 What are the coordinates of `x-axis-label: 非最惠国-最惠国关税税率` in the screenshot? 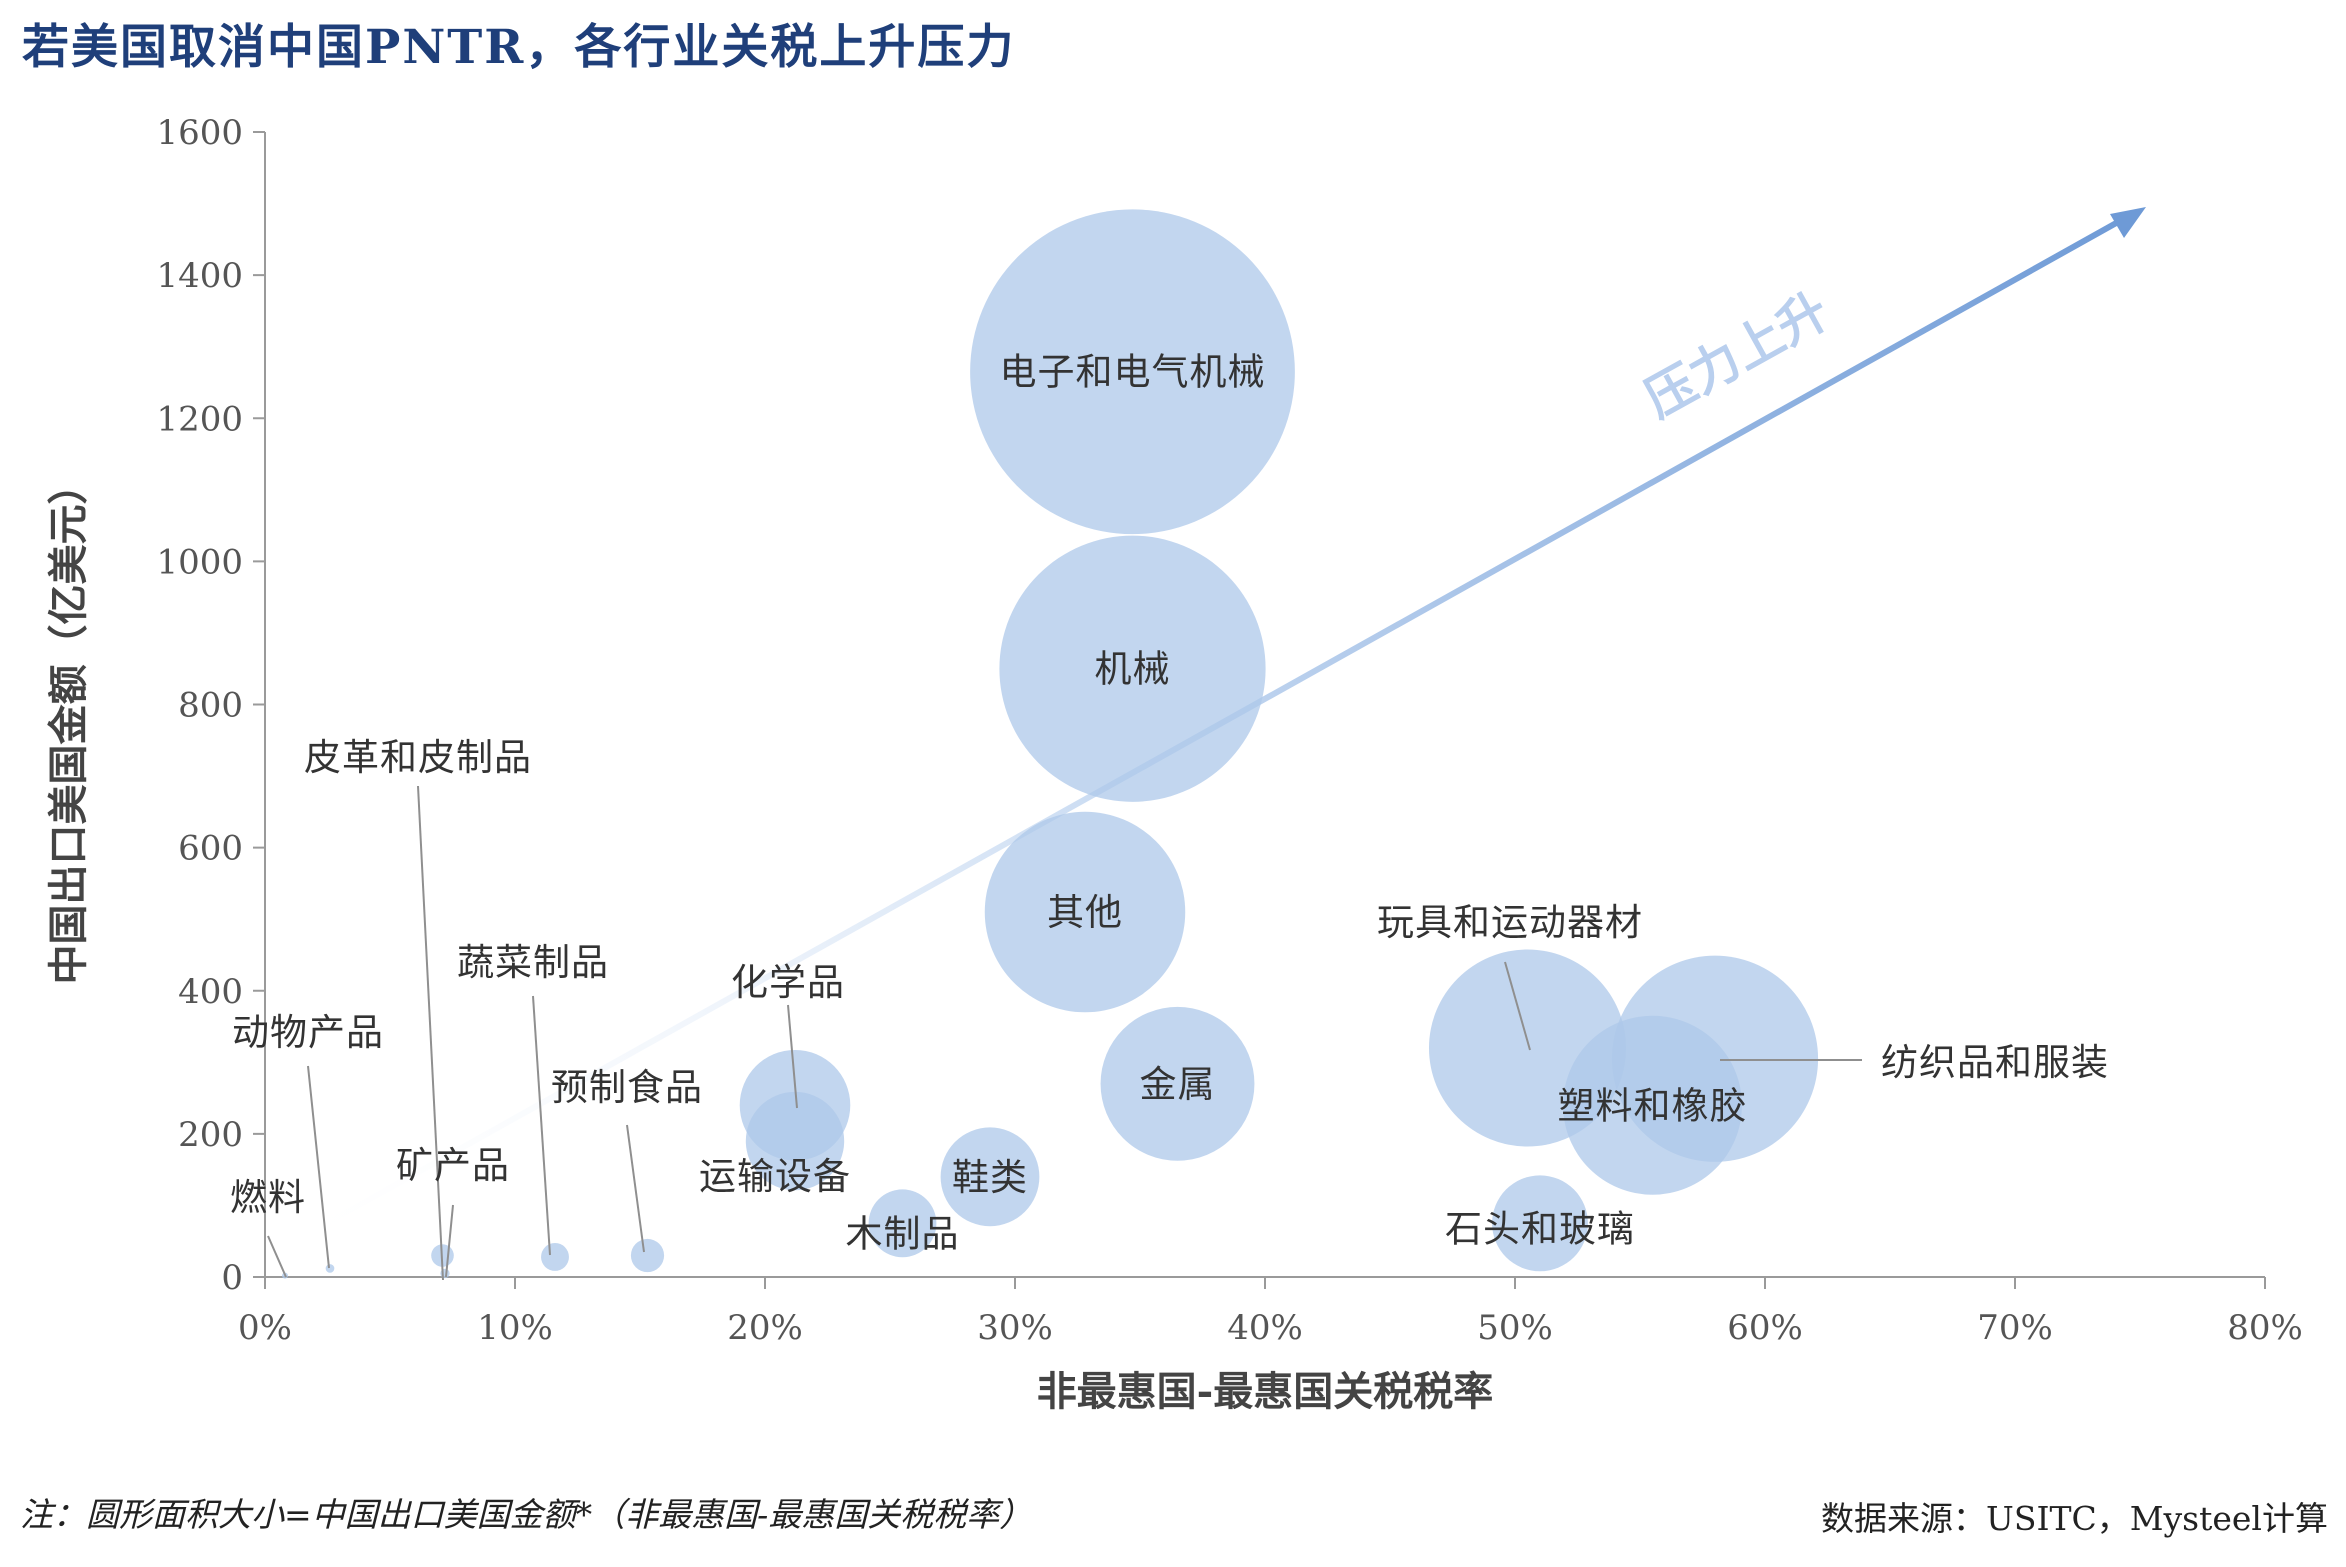 It's located at (1265, 1391).